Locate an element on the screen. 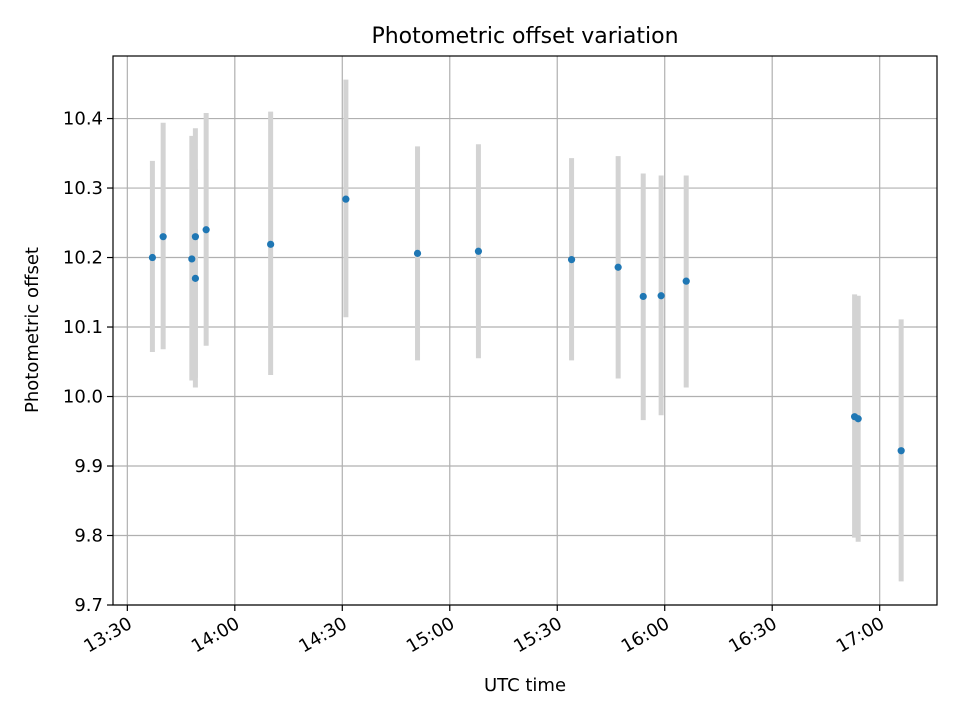 The height and width of the screenshot is (720, 960). chart-title: Photometric offset variation is located at coordinates (524, 36).